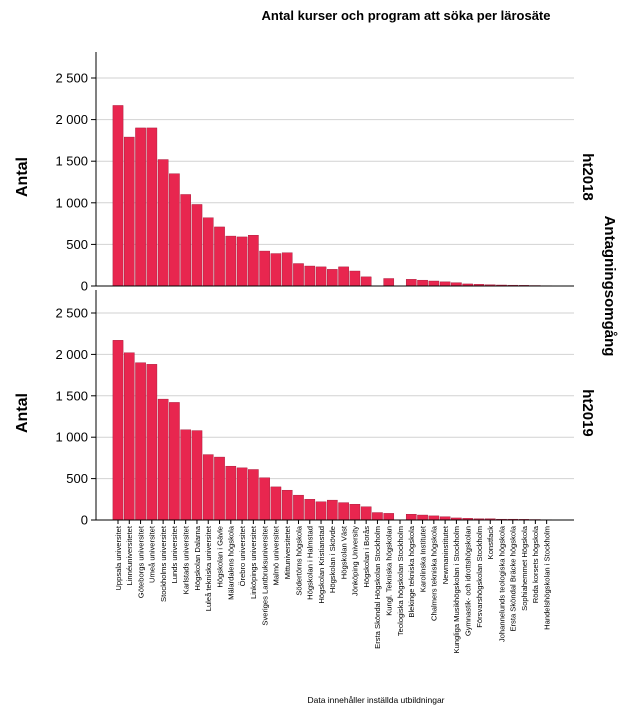  What do you see at coordinates (587, 177) in the screenshot?
I see `panel-label: ht2018` at bounding box center [587, 177].